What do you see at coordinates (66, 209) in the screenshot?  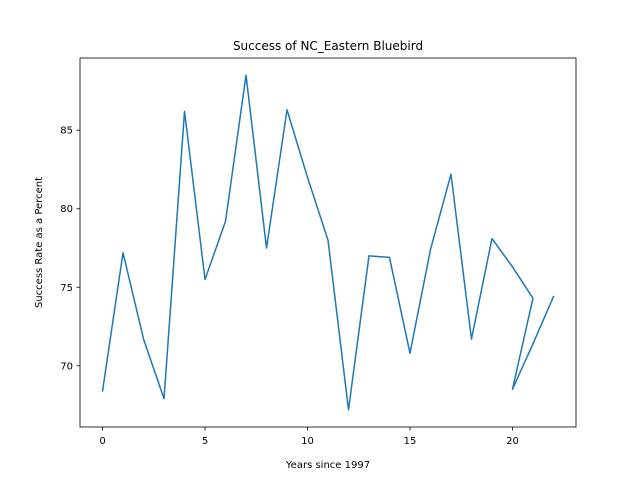 I see `y-tick-label-80: 80` at bounding box center [66, 209].